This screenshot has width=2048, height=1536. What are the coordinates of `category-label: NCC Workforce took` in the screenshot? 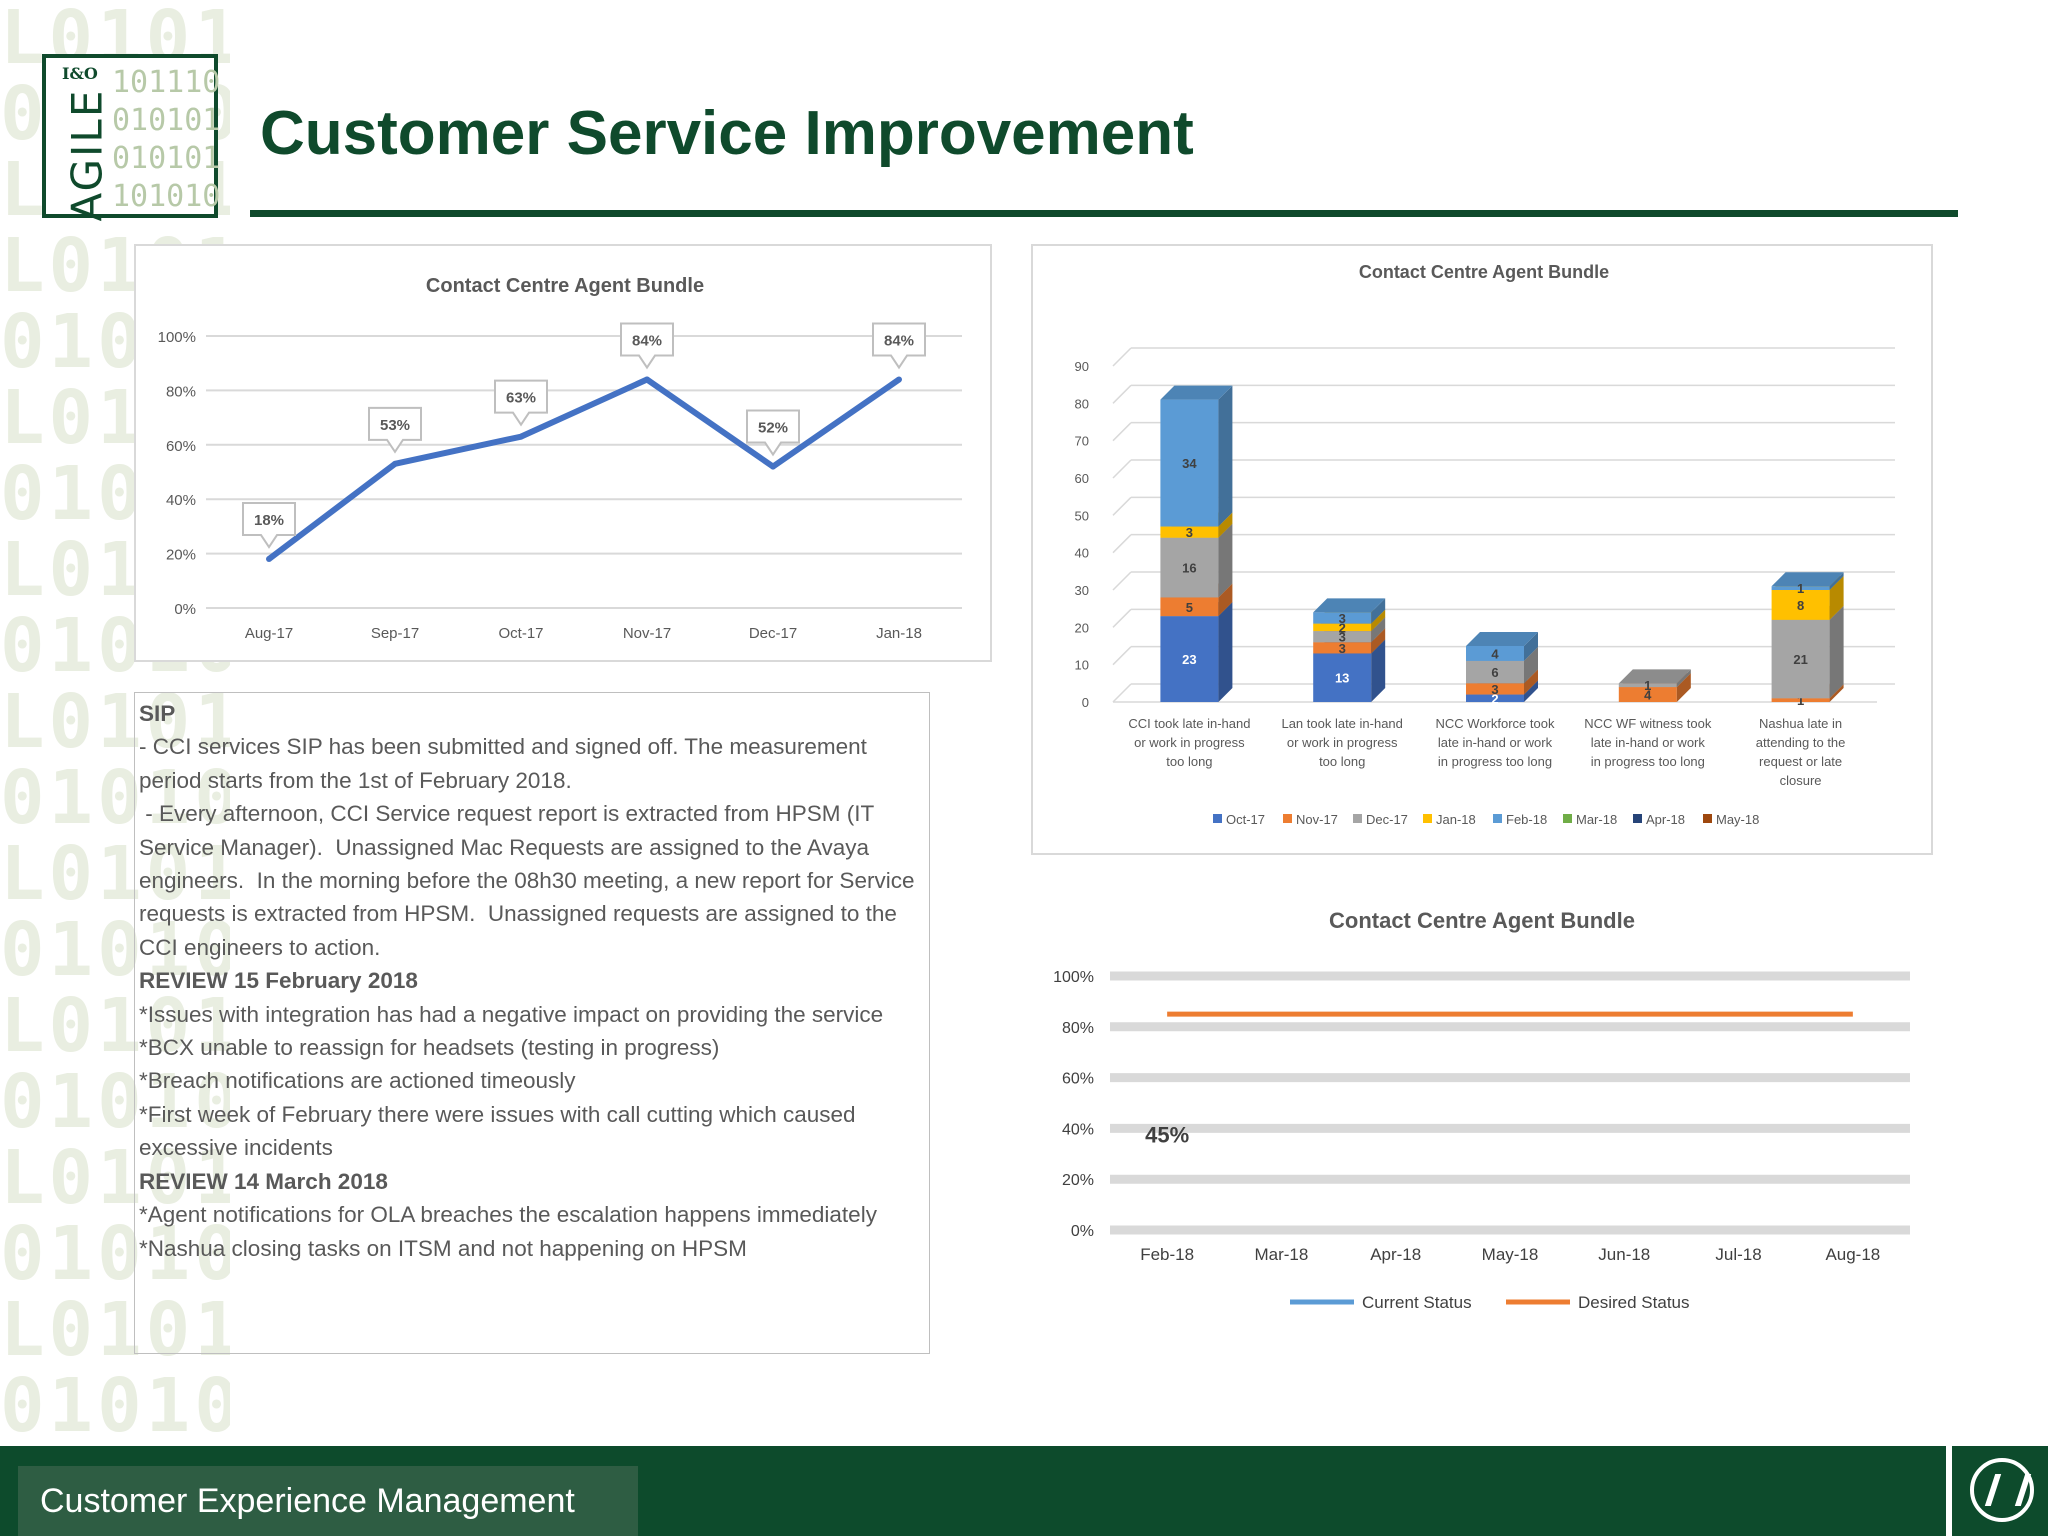 It's located at (1495, 723).